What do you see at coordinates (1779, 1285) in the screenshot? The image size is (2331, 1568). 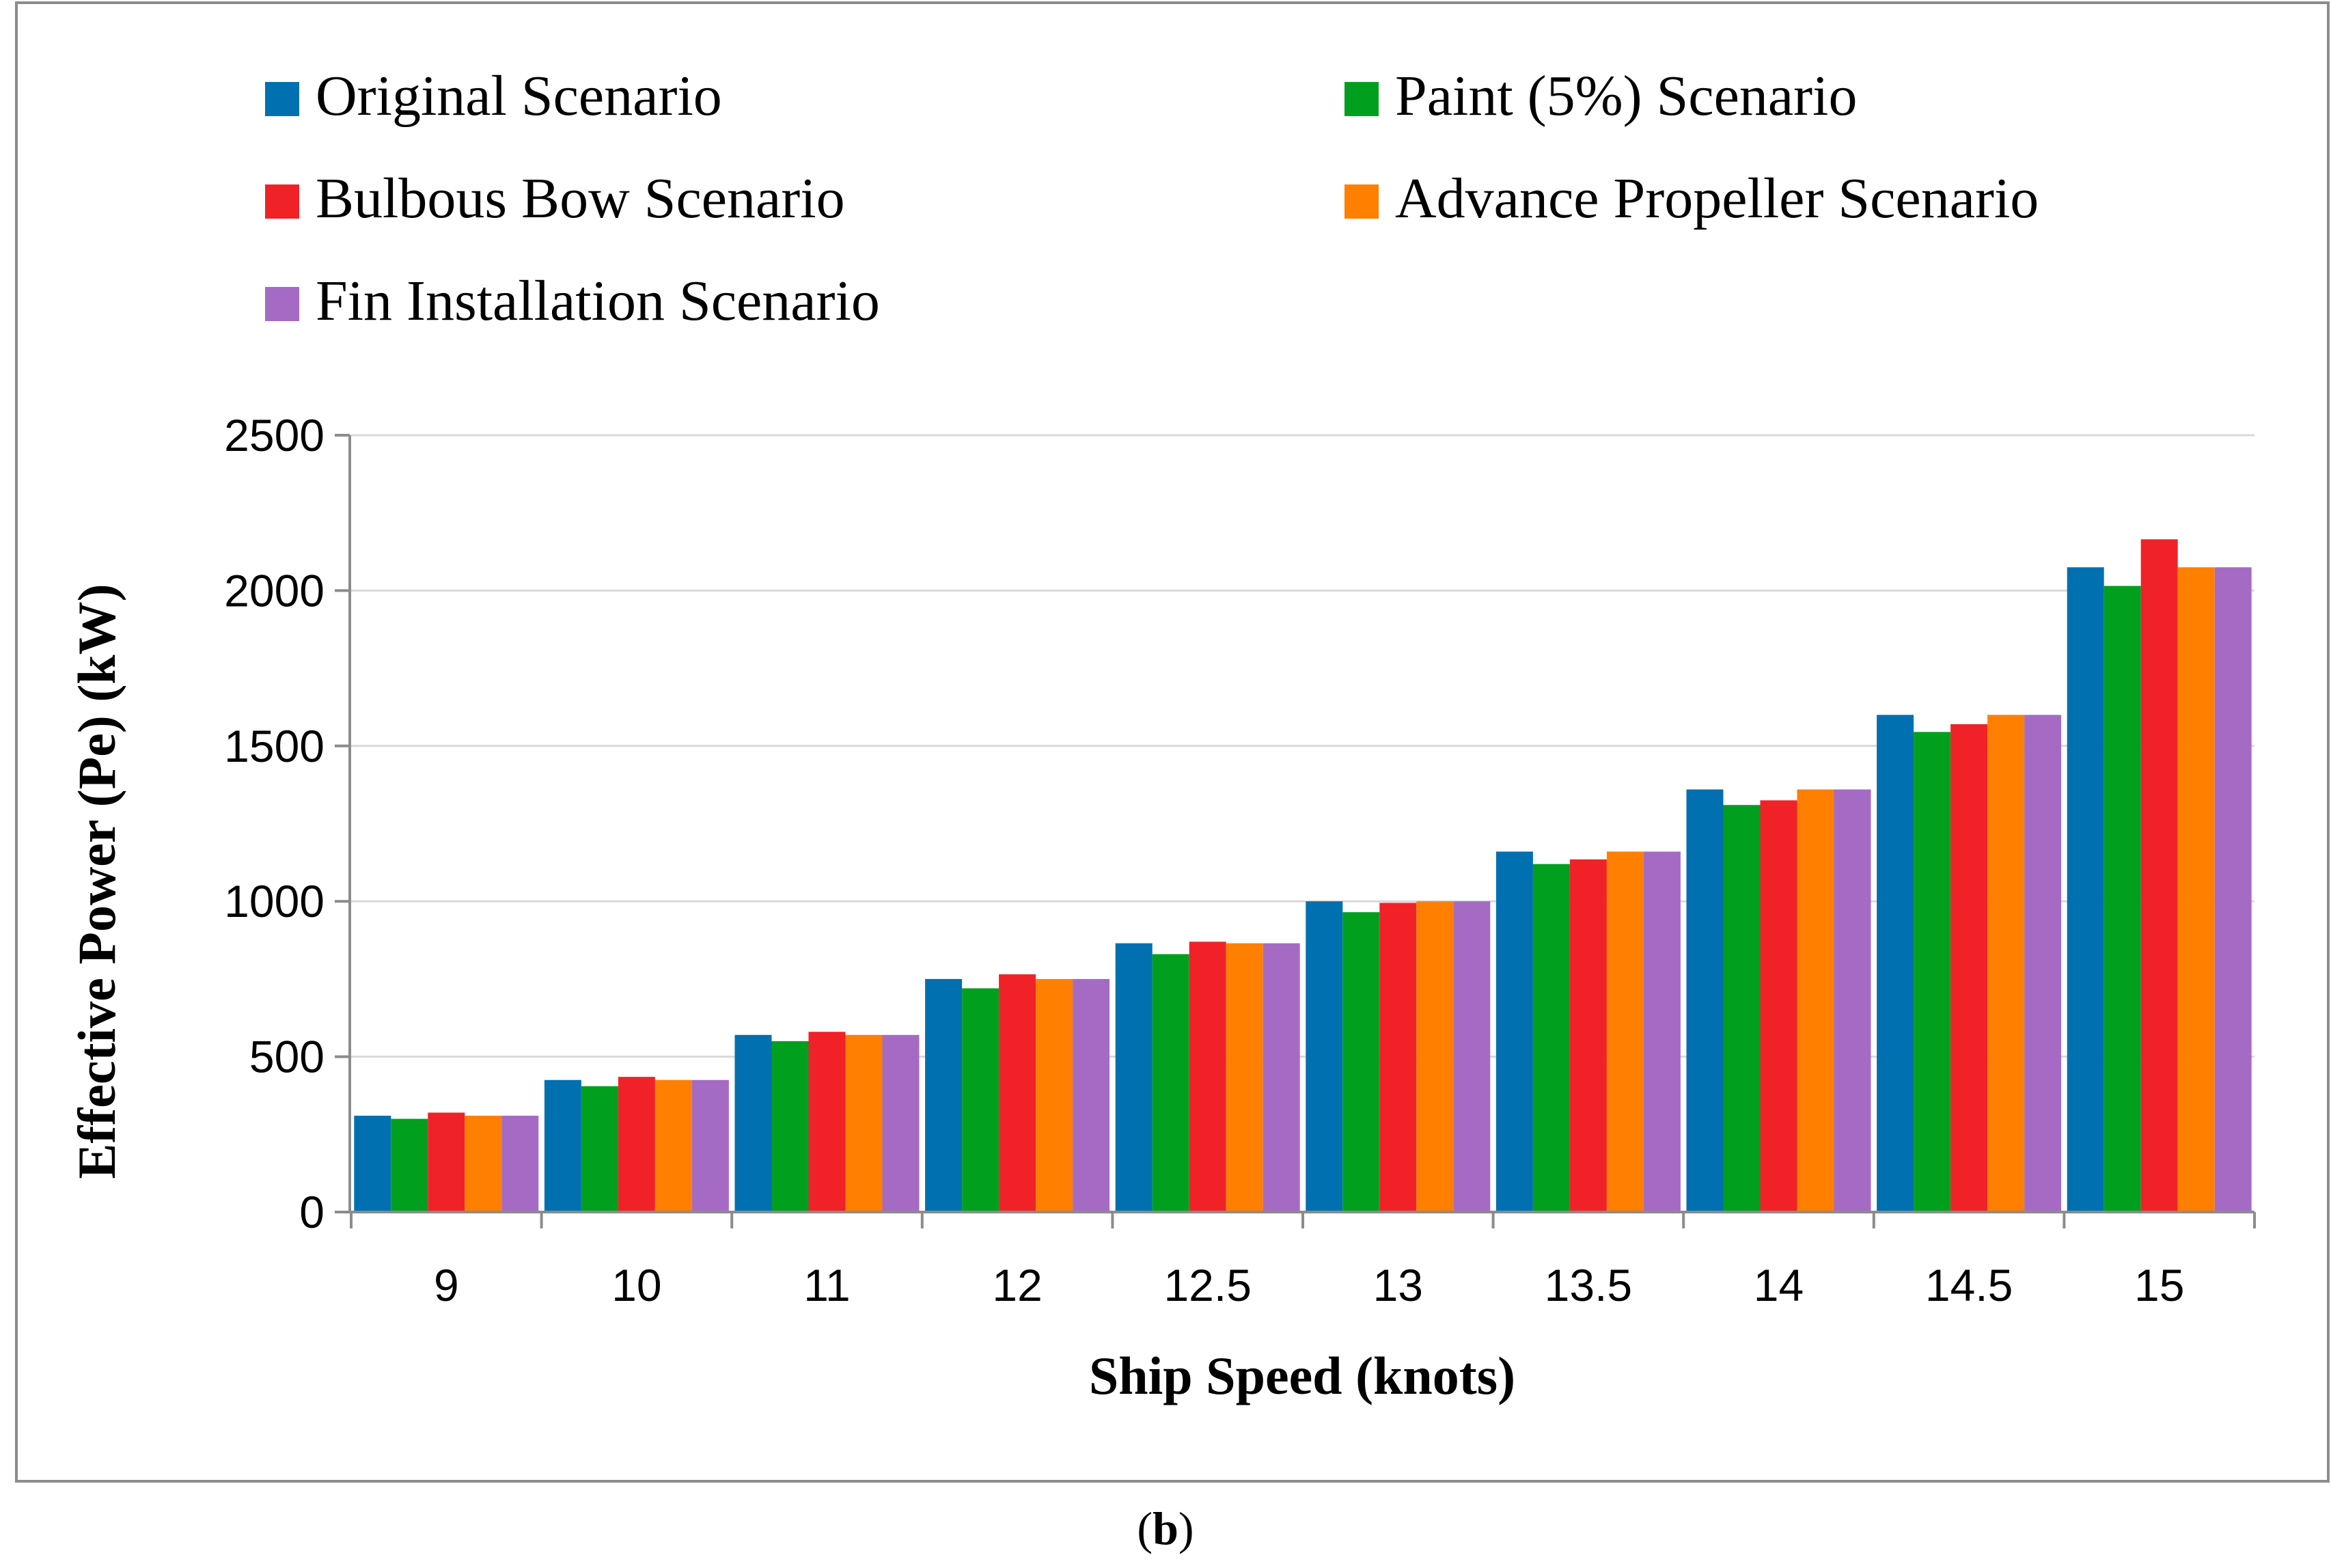 I see `x-tick-label: 14` at bounding box center [1779, 1285].